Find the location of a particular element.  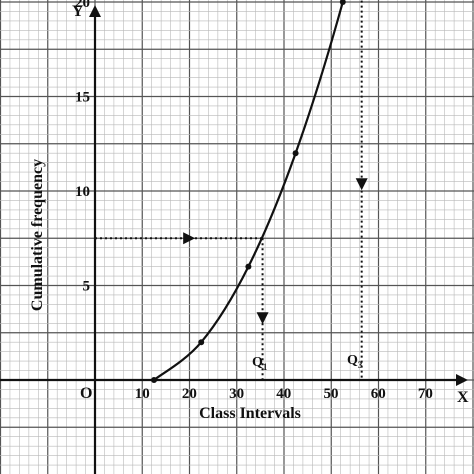

x-tick-label: 40 is located at coordinates (283, 394).